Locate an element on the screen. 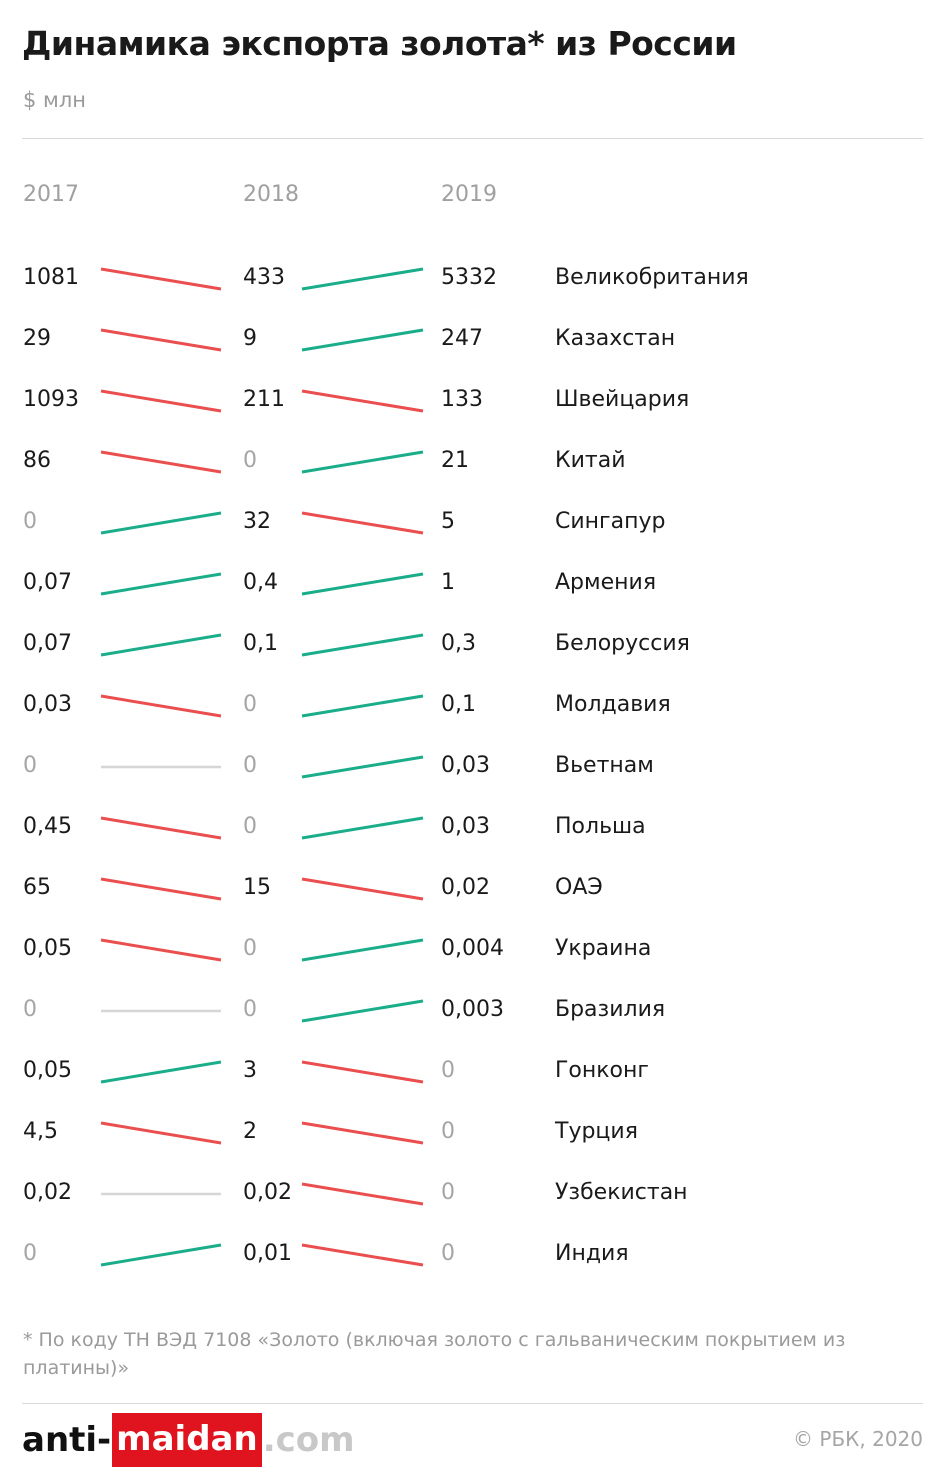 Image resolution: width=945 pixels, height=1478 pixels. value-2018-row-13: 3 is located at coordinates (250, 1070).